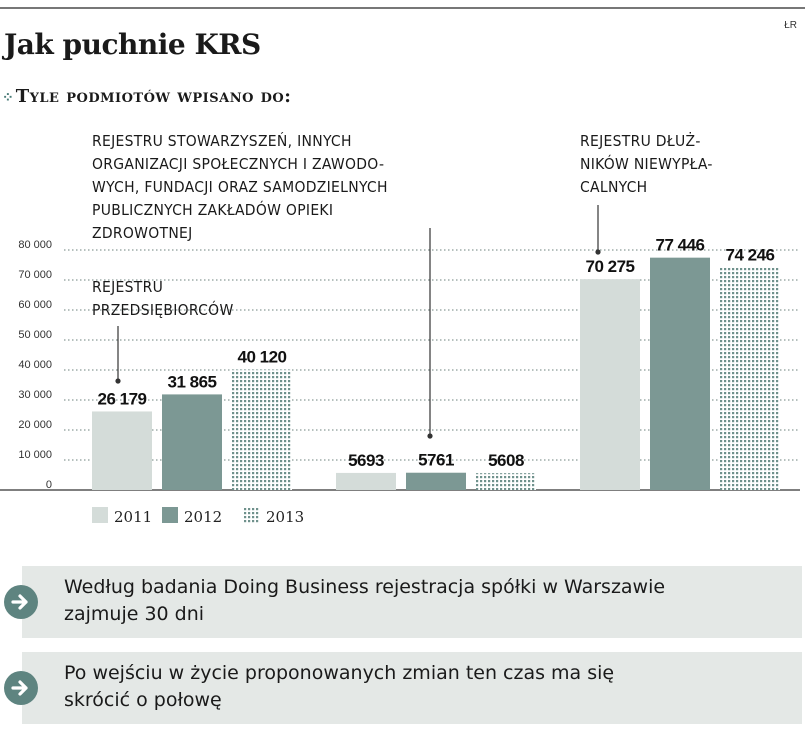 Image resolution: width=805 pixels, height=734 pixels. I want to click on y-tick-label: 20 000, so click(35, 425).